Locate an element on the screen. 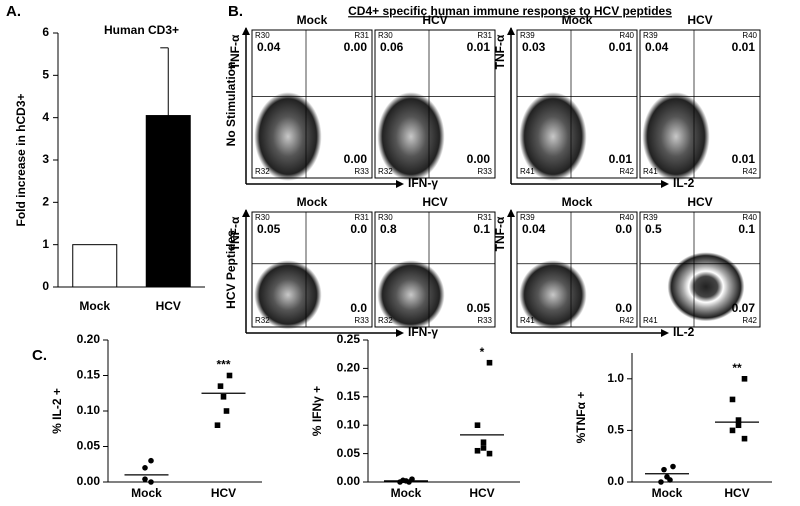  region-label: R30 is located at coordinates (385, 35).